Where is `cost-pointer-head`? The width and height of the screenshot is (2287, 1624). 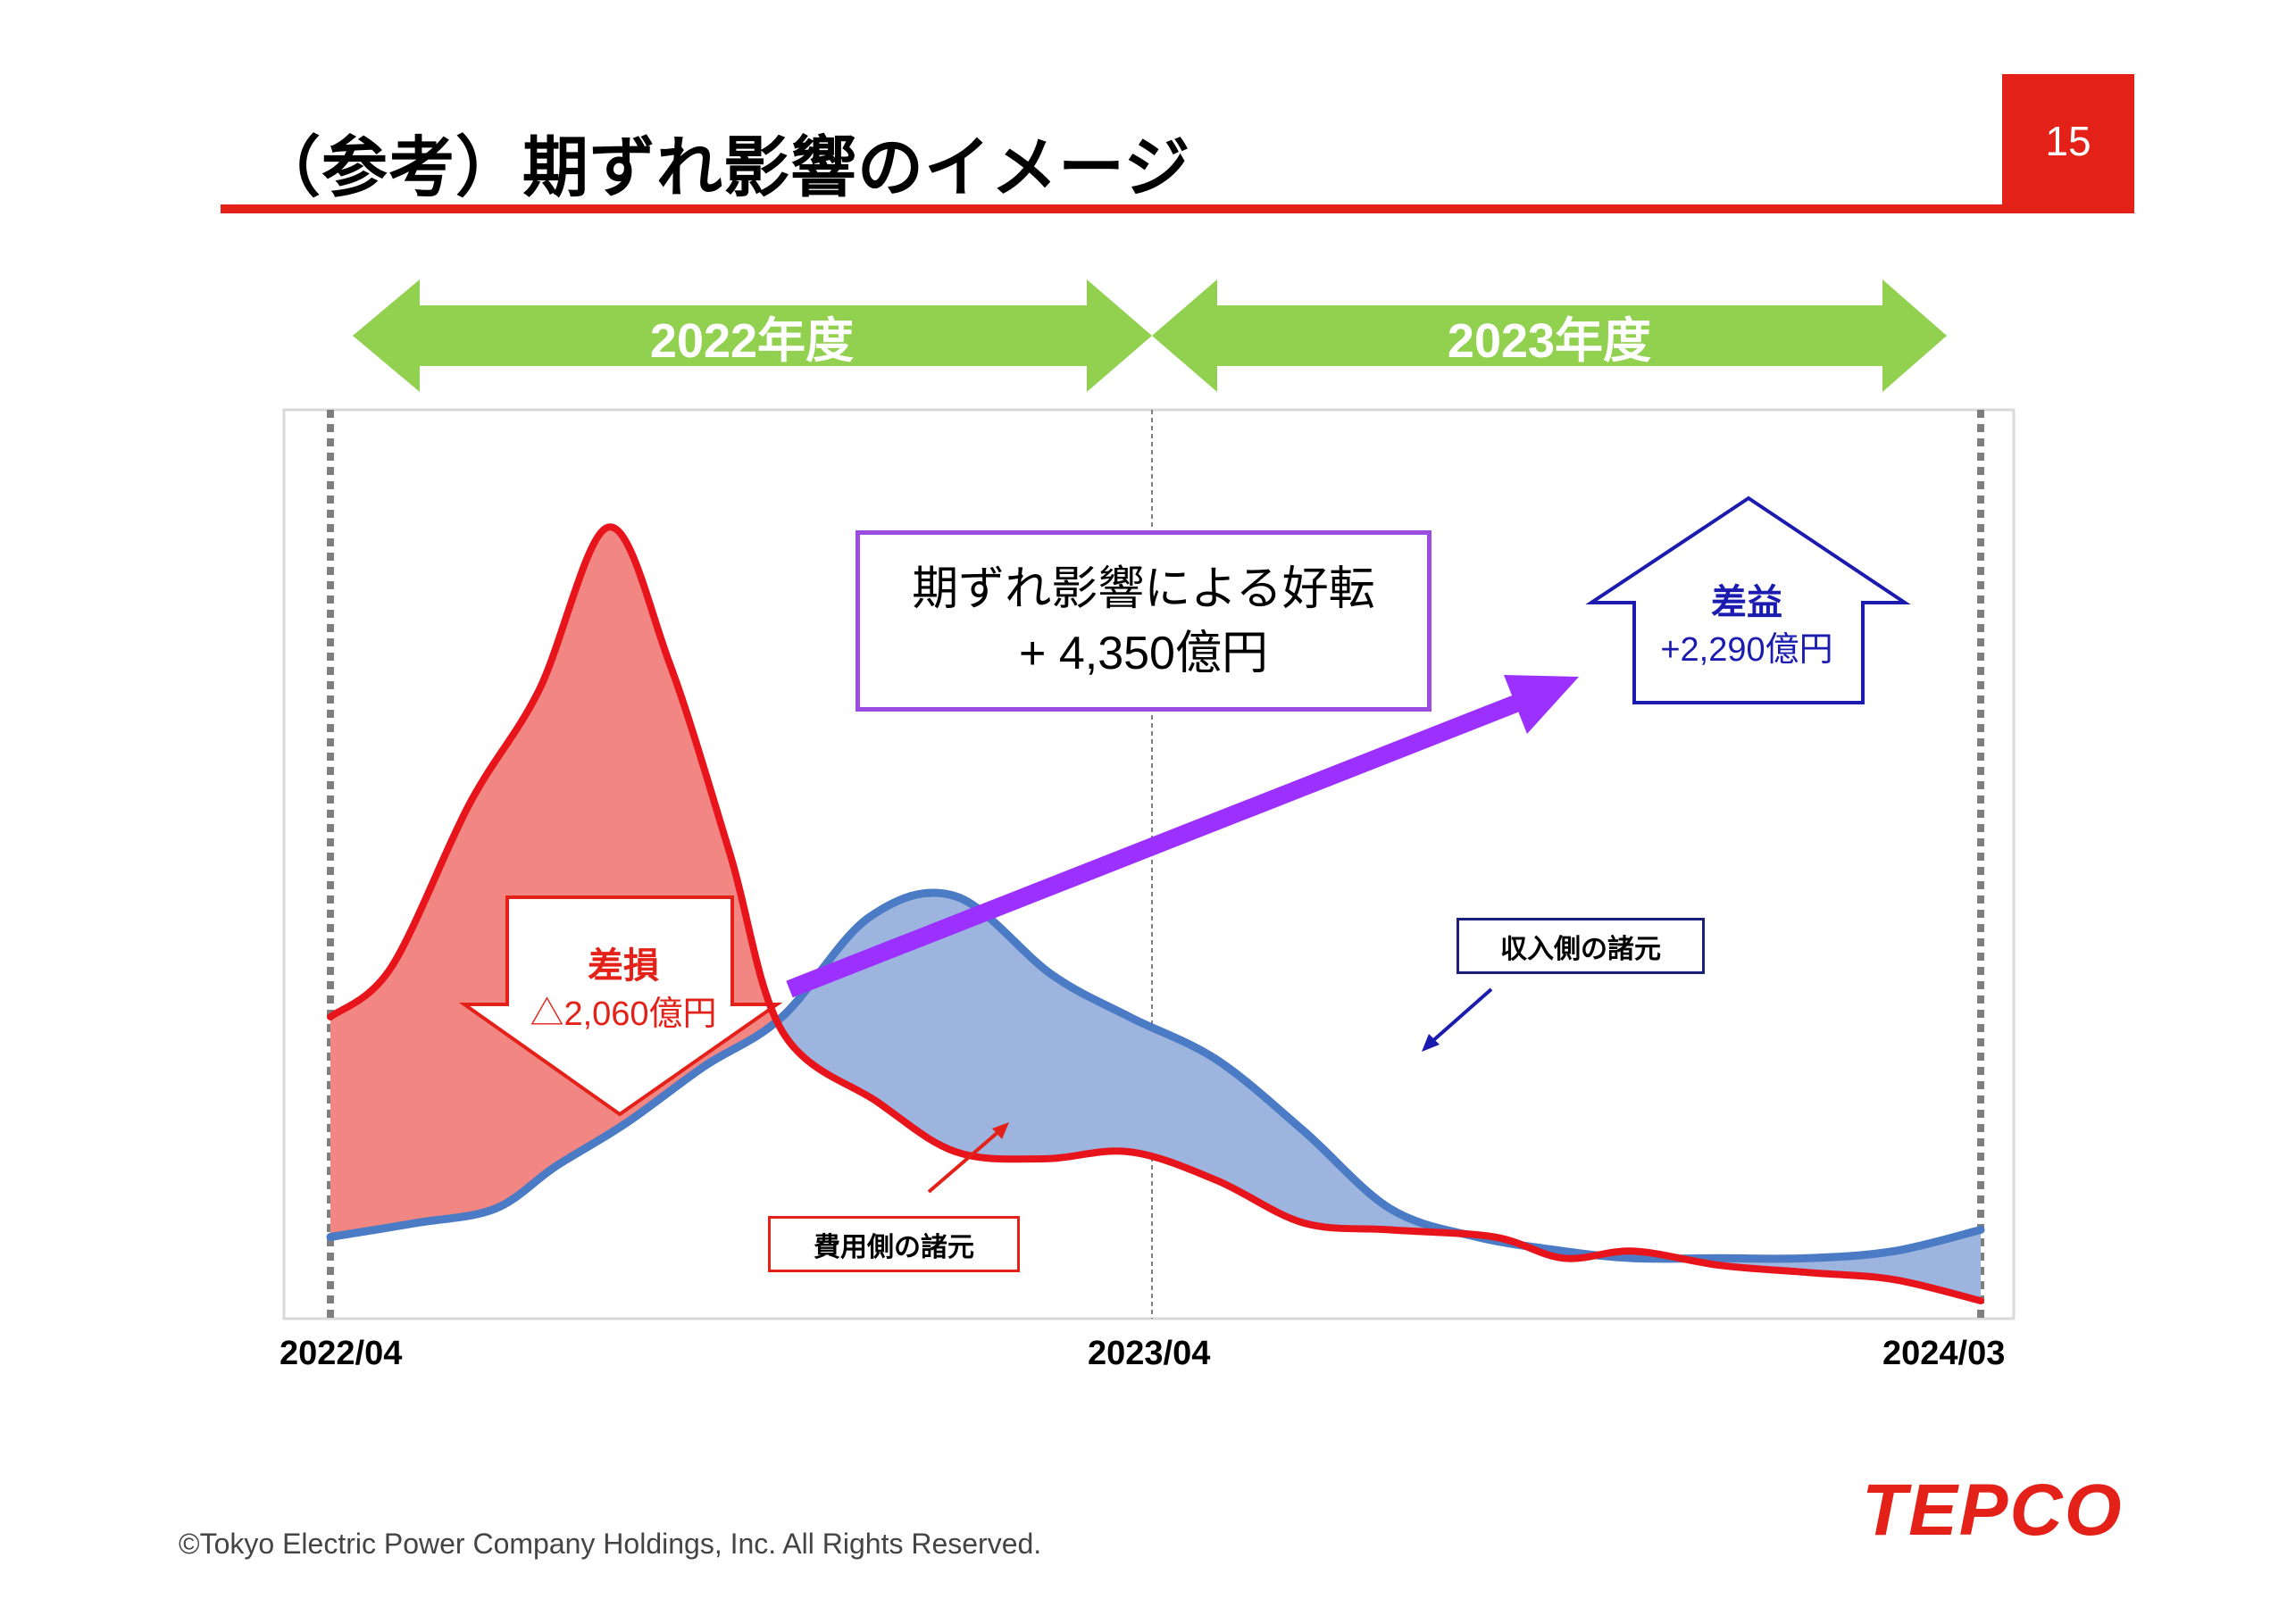
cost-pointer-head is located at coordinates (1001, 1130).